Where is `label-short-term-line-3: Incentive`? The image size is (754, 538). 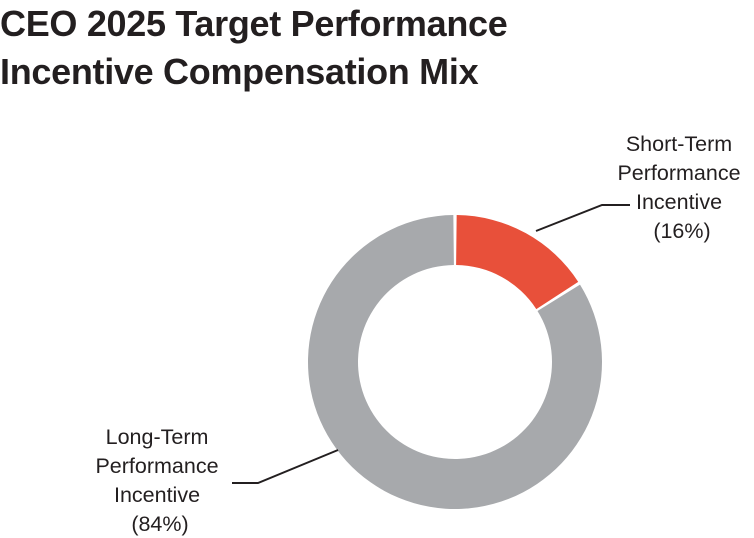 label-short-term-line-3: Incentive is located at coordinates (679, 202).